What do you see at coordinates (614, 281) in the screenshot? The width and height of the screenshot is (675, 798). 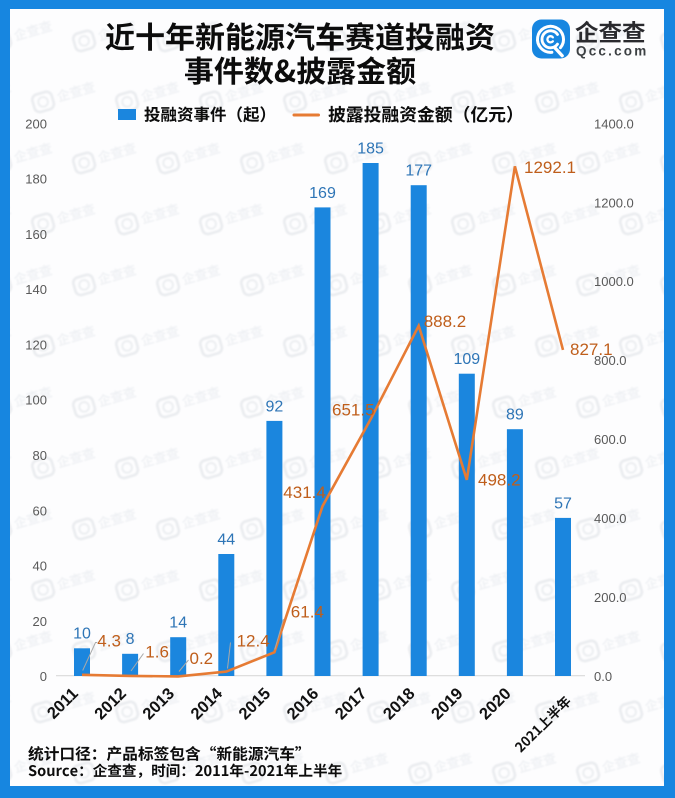 I see `svg-text: 1000.0` at bounding box center [614, 281].